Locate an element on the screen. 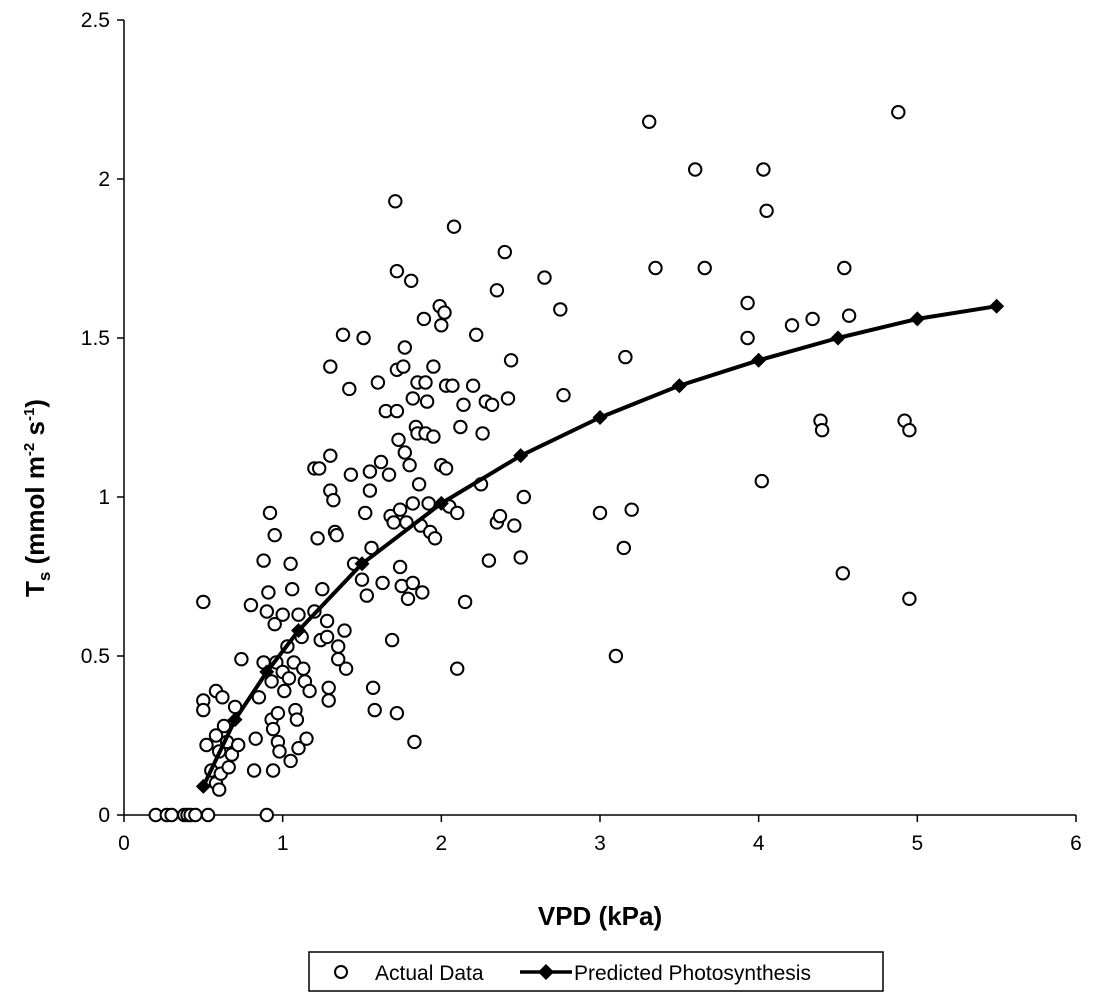  y-axis-title: Ts (mmol m-2 s-1) is located at coordinates (37, 498).